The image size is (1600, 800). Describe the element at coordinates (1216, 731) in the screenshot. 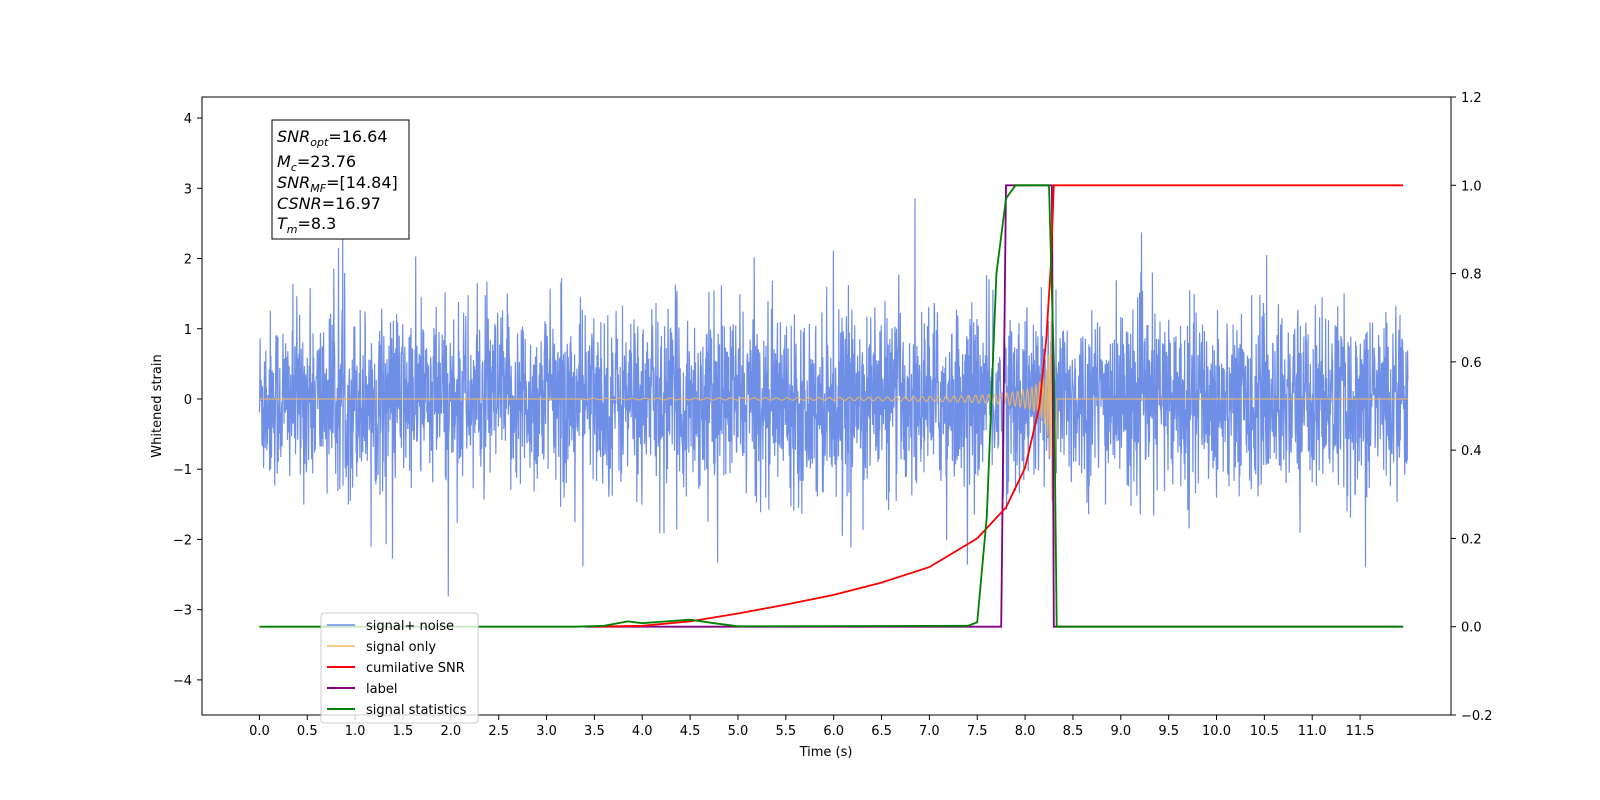

I see `x-tick-label: 10.0` at that location.